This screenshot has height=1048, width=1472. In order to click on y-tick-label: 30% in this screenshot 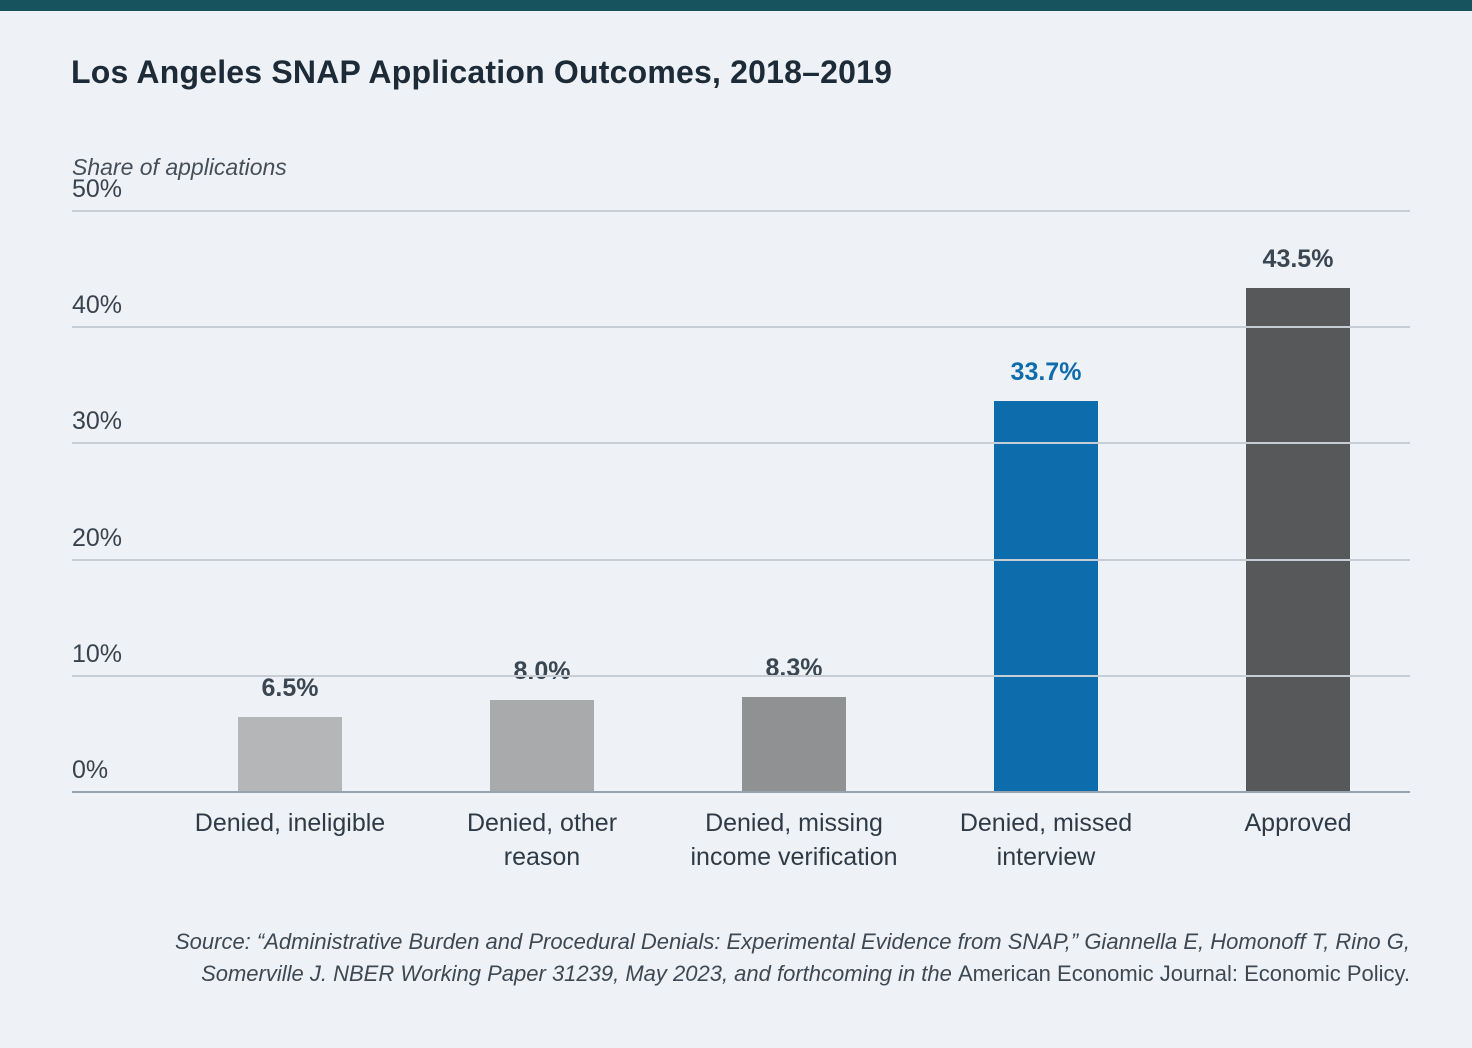, I will do `click(97, 421)`.